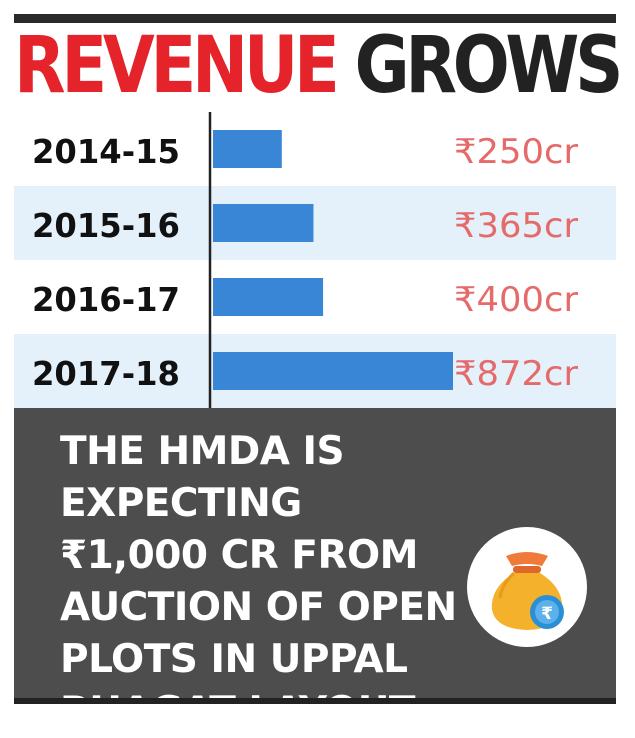 The image size is (635, 738). I want to click on money-bag-icon: ₹, so click(527, 587).